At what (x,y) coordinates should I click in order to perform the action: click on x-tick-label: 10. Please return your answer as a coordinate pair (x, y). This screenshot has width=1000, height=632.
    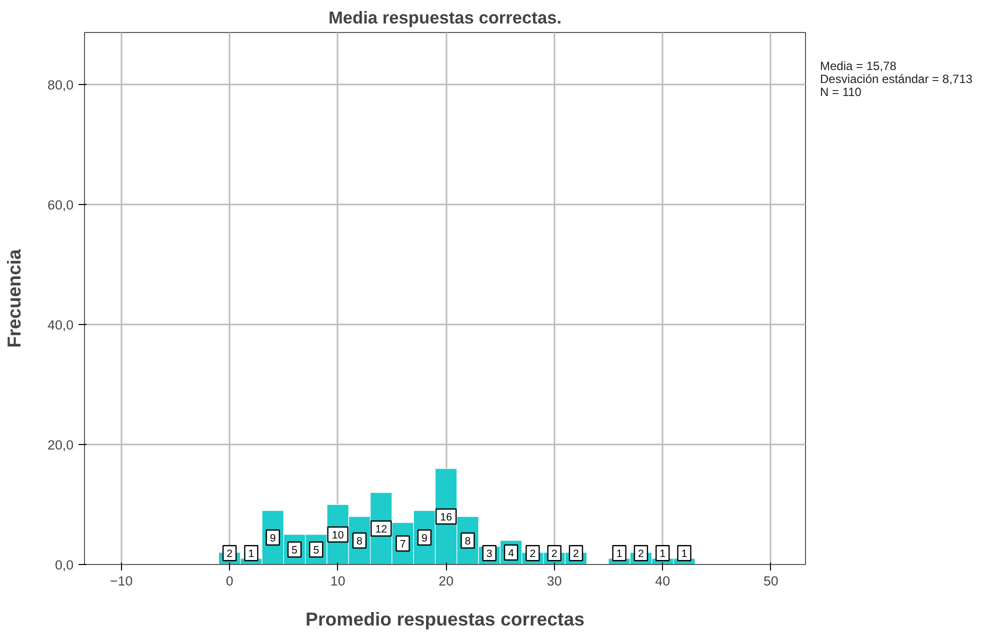
    Looking at the image, I should click on (338, 581).